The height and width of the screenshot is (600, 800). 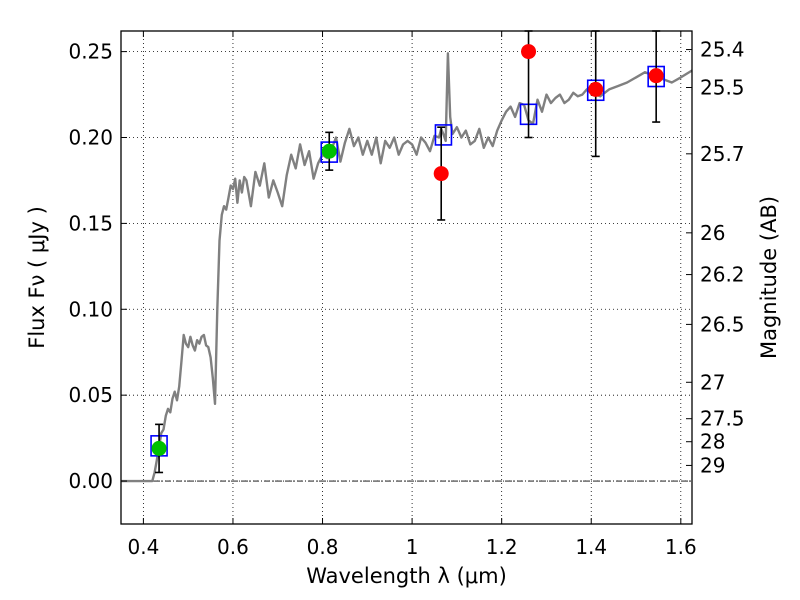 I want to click on mag-tick-label: 28, so click(x=712, y=442).